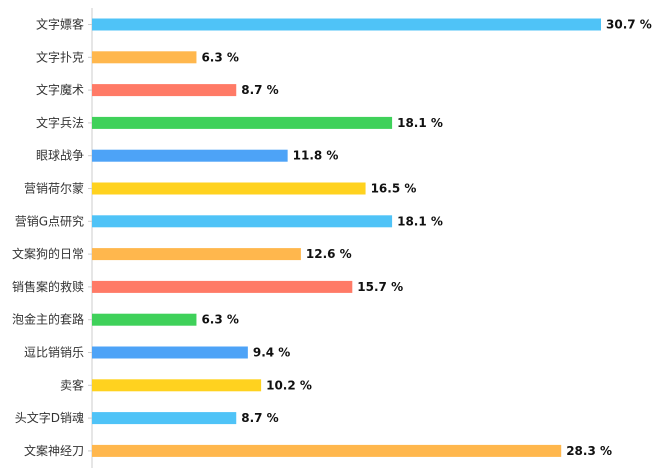  What do you see at coordinates (48, 319) in the screenshot?
I see `category-label: 泡金主的套路` at bounding box center [48, 319].